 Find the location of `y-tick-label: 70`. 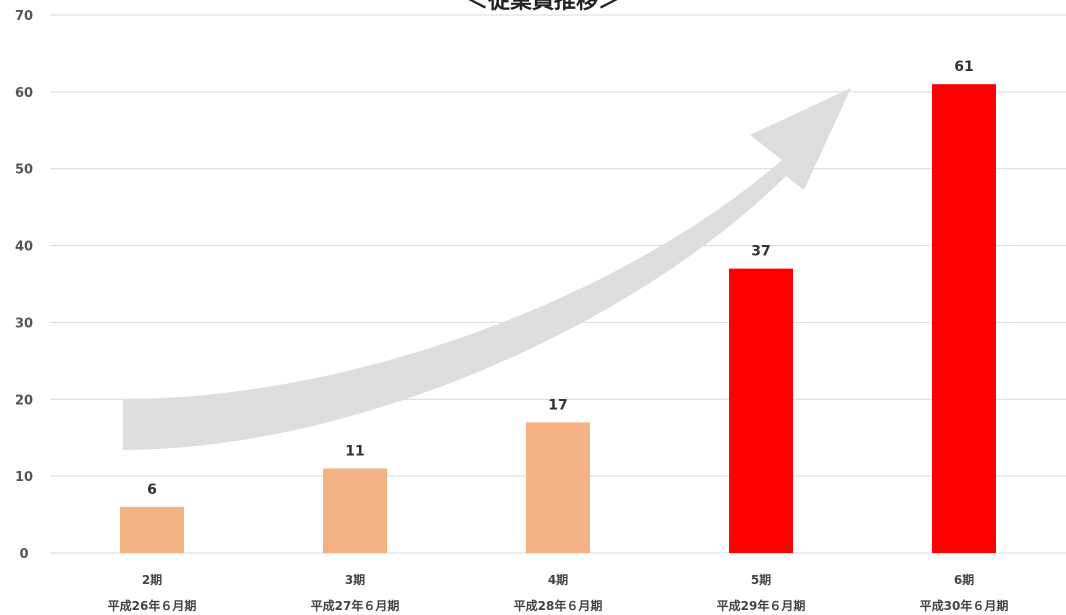

y-tick-label: 70 is located at coordinates (24, 16).